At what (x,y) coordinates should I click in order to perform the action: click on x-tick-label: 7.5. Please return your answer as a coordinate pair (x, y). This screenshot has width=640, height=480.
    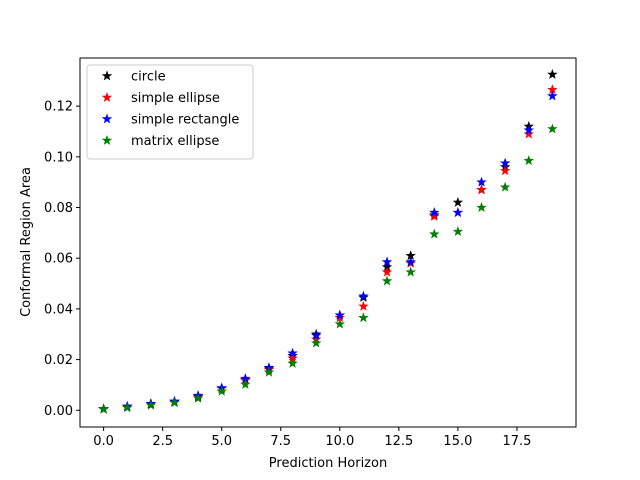
    Looking at the image, I should click on (280, 441).